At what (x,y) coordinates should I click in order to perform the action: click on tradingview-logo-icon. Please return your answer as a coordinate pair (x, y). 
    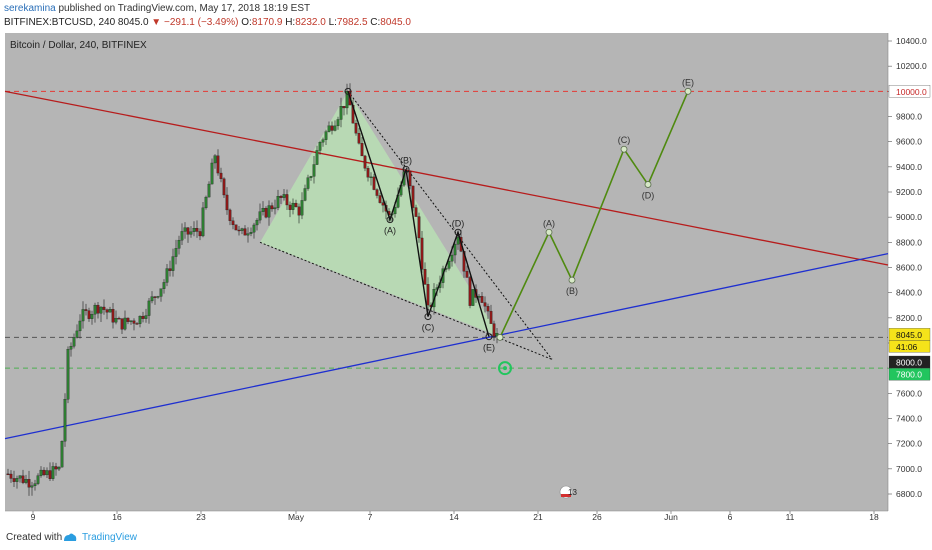
    Looking at the image, I should click on (70, 537).